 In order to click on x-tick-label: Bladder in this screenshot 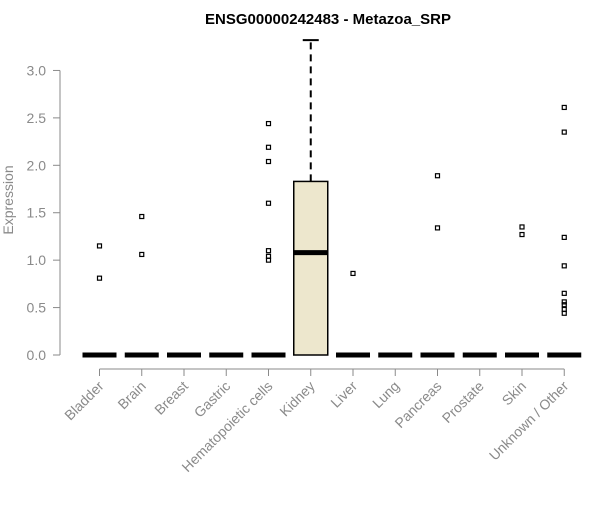, I will do `click(84, 401)`.